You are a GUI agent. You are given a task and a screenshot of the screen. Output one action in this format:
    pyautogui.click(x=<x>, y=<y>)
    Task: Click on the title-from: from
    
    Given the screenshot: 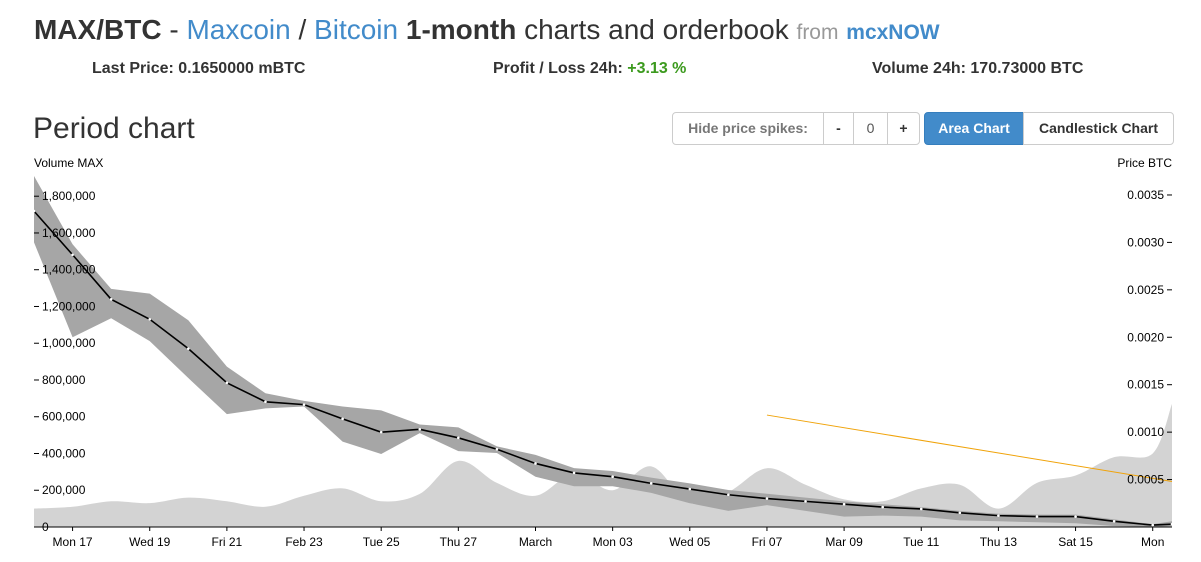 What is the action you would take?
    pyautogui.click(x=817, y=32)
    